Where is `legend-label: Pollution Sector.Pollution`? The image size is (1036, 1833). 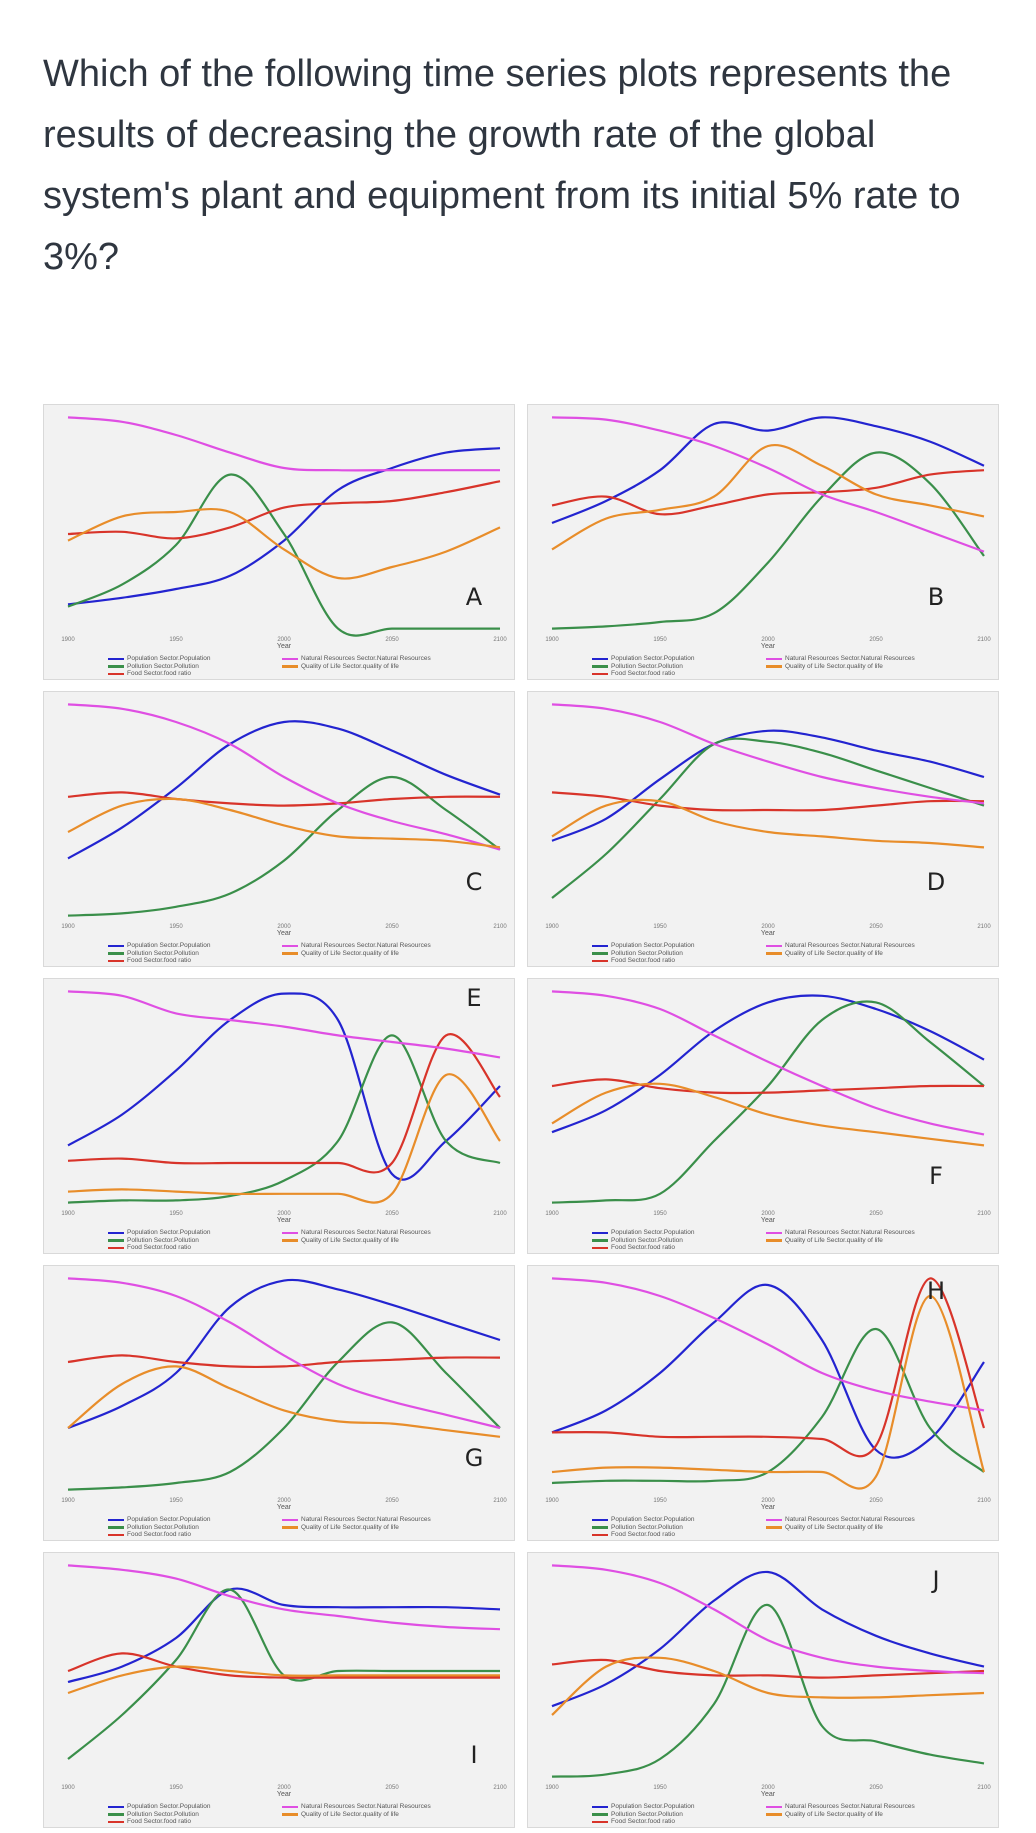
legend-label: Pollution Sector.Pollution is located at coordinates (647, 953).